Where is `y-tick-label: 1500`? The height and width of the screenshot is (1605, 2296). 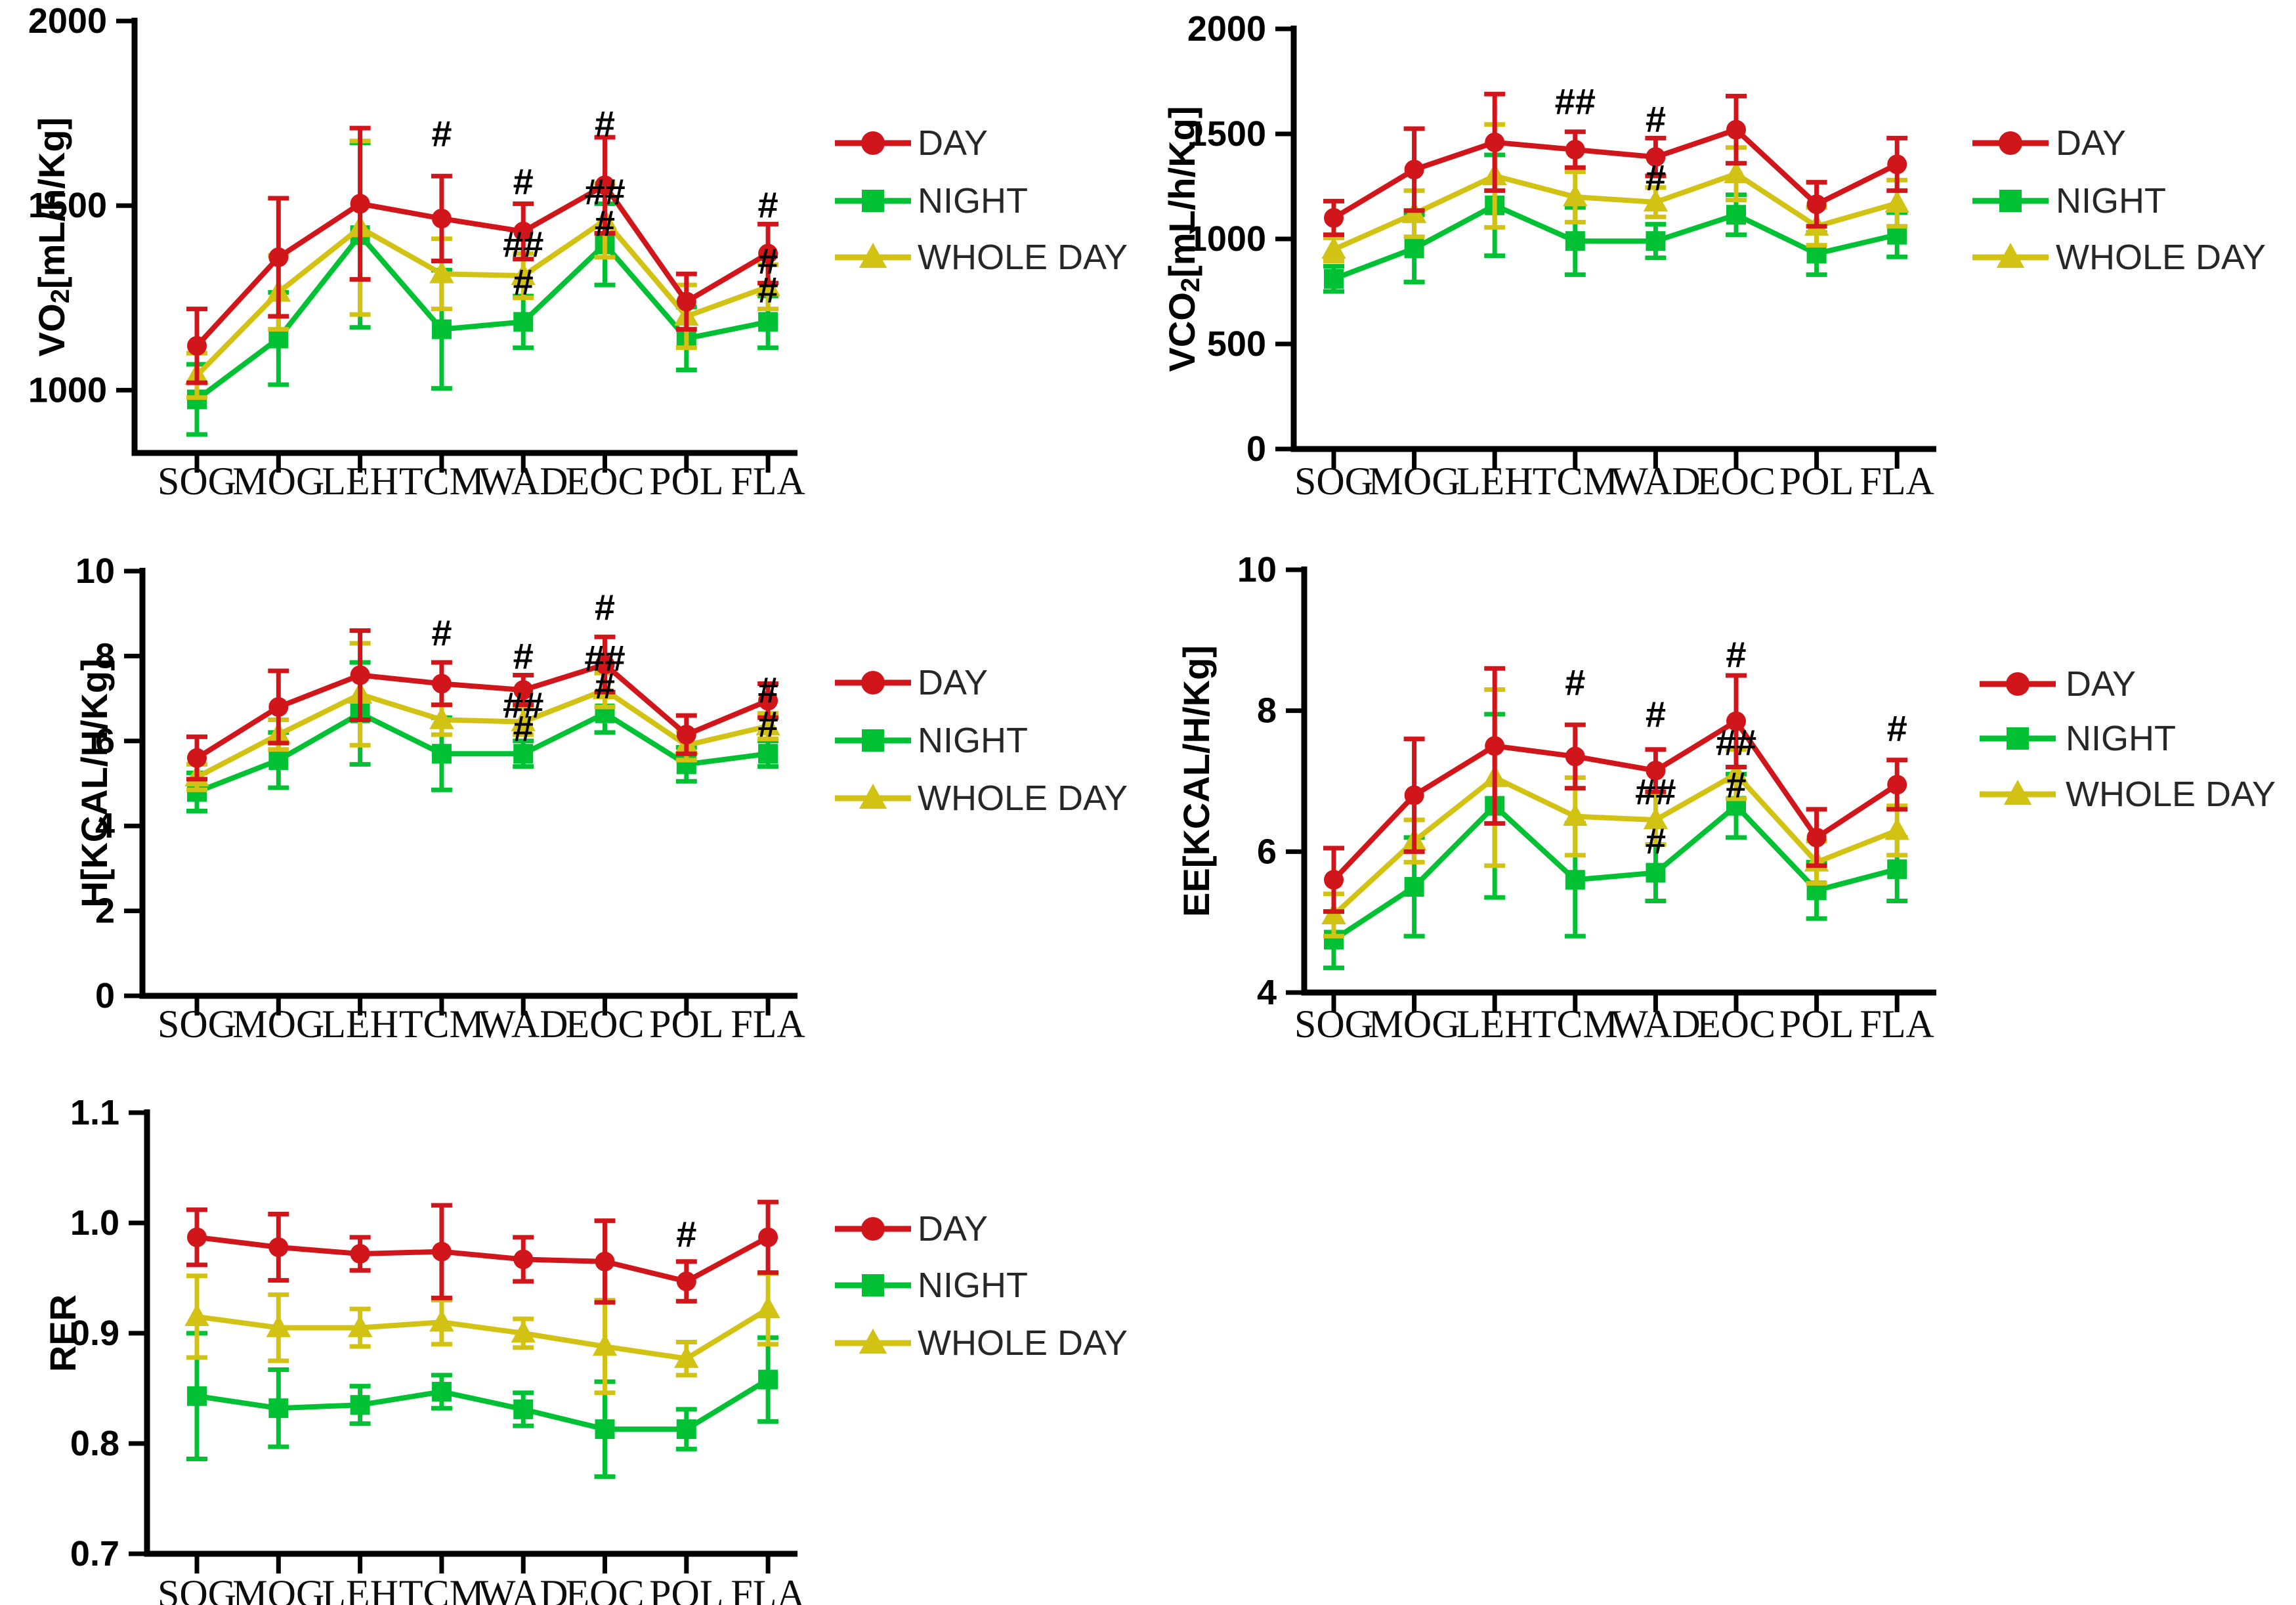 y-tick-label: 1500 is located at coordinates (67, 205).